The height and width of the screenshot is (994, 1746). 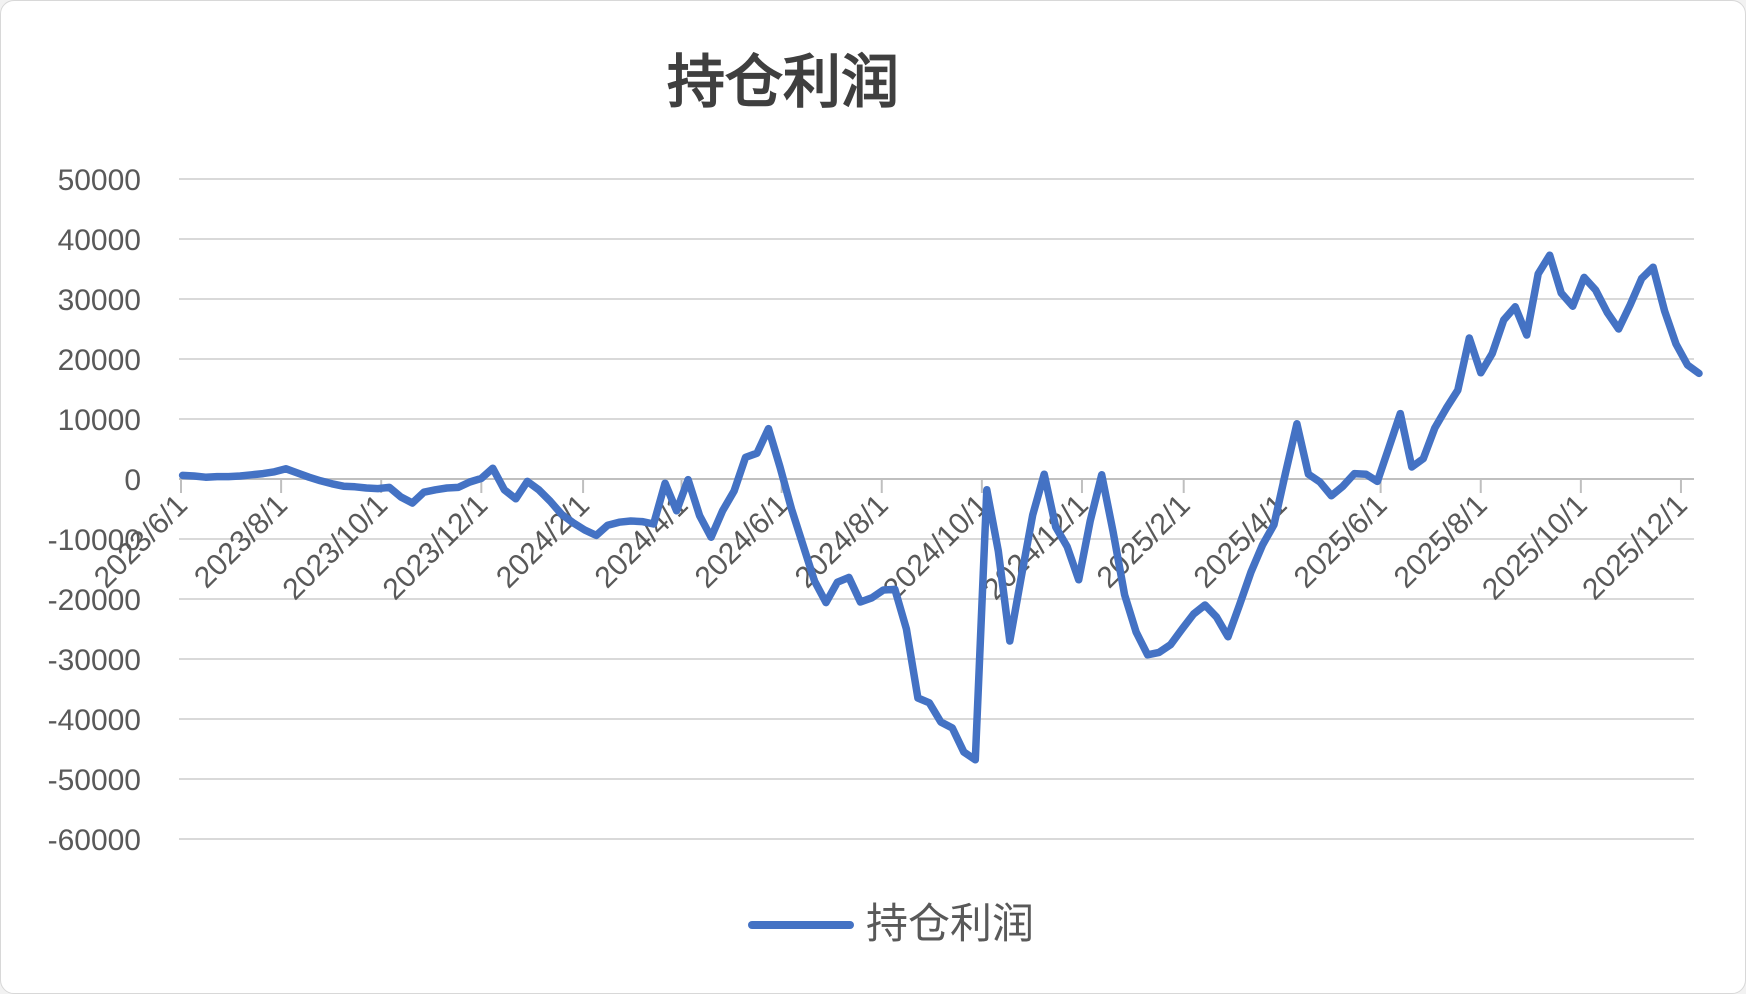 I want to click on y-axis-tick-label: -50000, so click(x=94, y=780).